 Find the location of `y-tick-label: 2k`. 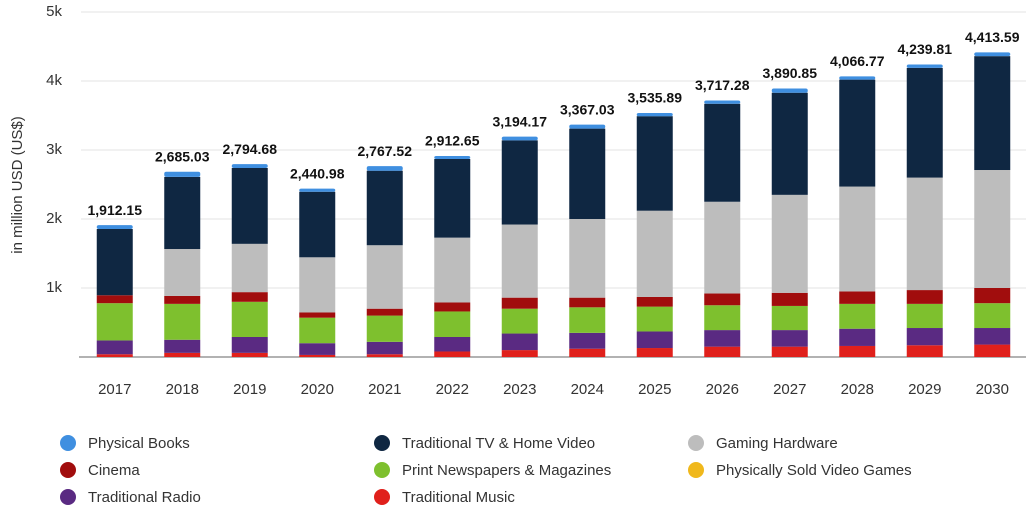

y-tick-label: 2k is located at coordinates (54, 218).